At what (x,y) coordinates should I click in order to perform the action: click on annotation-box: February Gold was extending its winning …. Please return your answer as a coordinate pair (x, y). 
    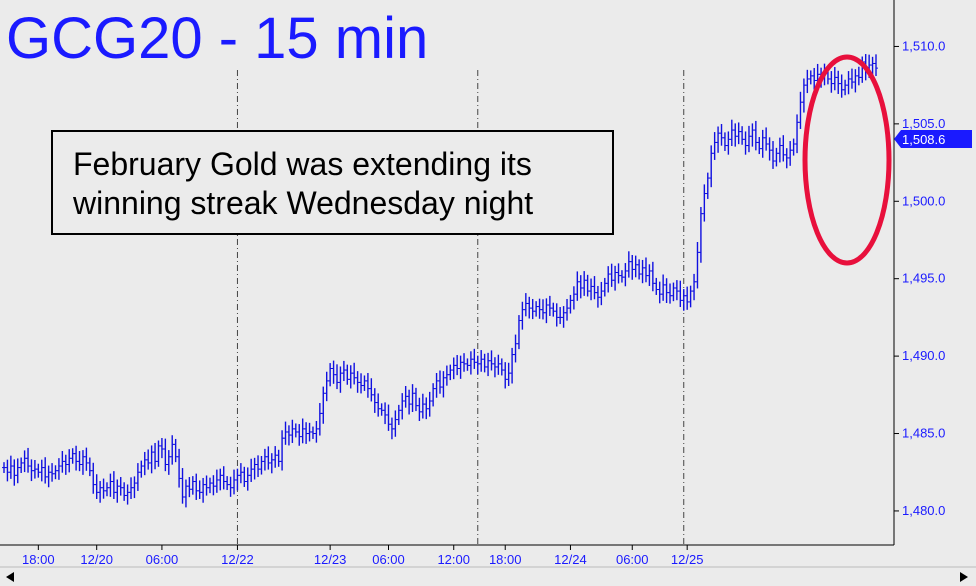
    Looking at the image, I should click on (332, 182).